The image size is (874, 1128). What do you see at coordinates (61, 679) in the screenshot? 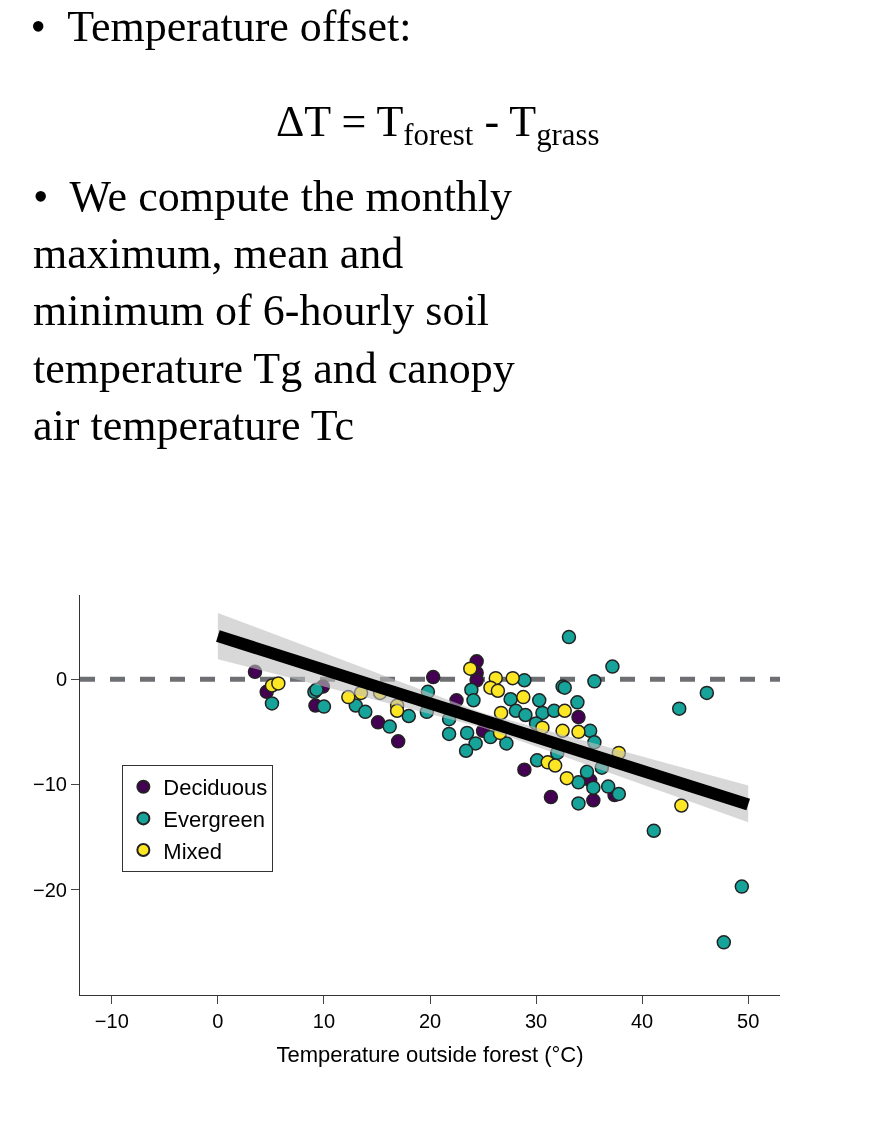
I see `y-tick-label: 0` at bounding box center [61, 679].